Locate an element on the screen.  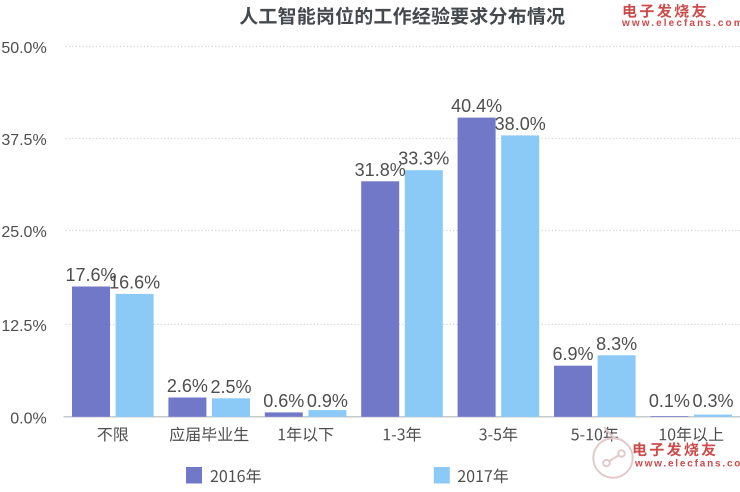
svg-text: 31.8% is located at coordinates (380, 170).